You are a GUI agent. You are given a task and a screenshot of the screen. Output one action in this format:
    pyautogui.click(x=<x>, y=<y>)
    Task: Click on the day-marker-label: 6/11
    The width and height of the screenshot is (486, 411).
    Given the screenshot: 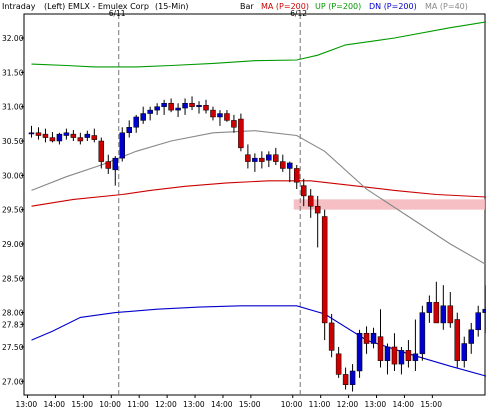 What is the action you would take?
    pyautogui.click(x=117, y=13)
    